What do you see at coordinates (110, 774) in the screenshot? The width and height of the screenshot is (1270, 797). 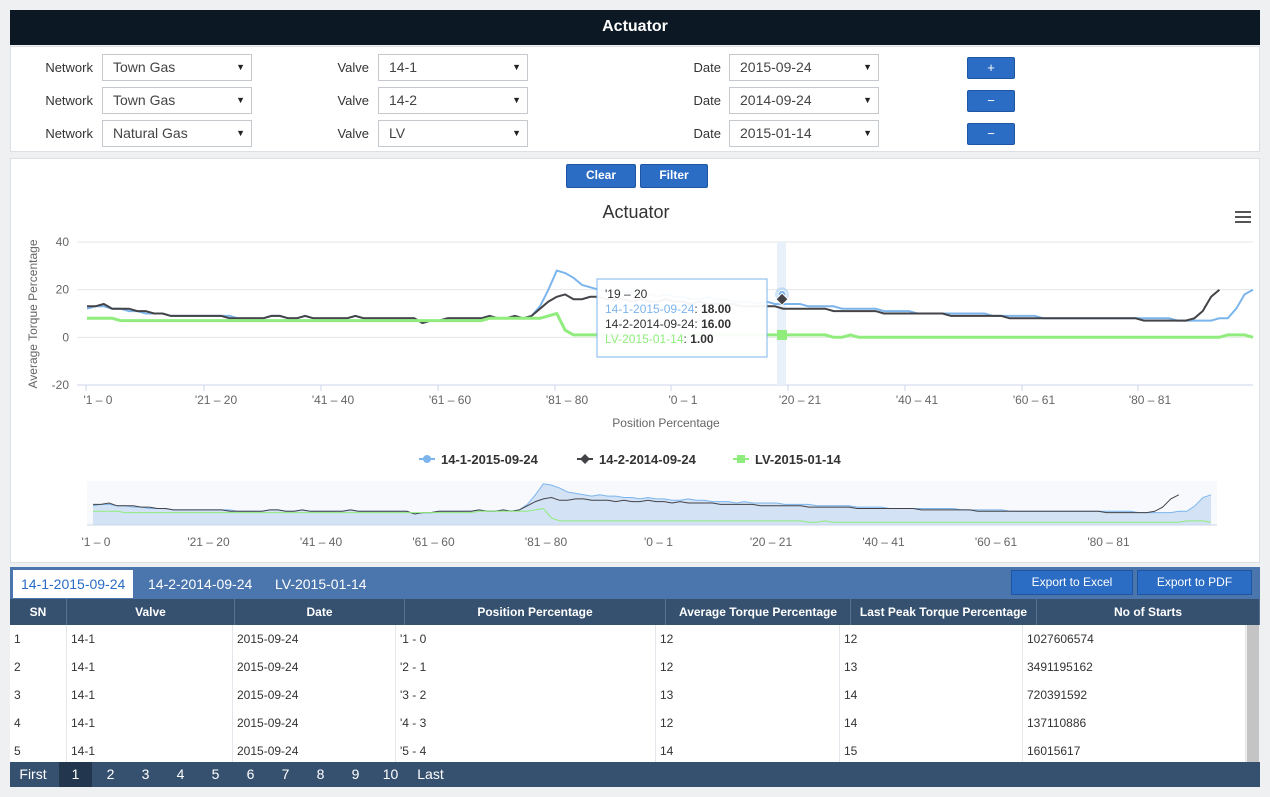 I see `pager-page: 2` at bounding box center [110, 774].